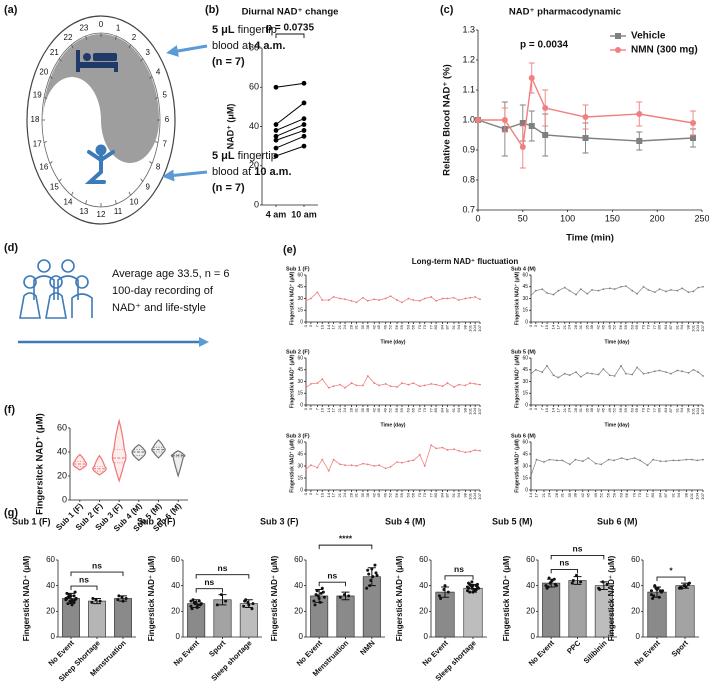 The height and width of the screenshot is (694, 709). I want to click on x-tick-label: 3, so click(535, 408).